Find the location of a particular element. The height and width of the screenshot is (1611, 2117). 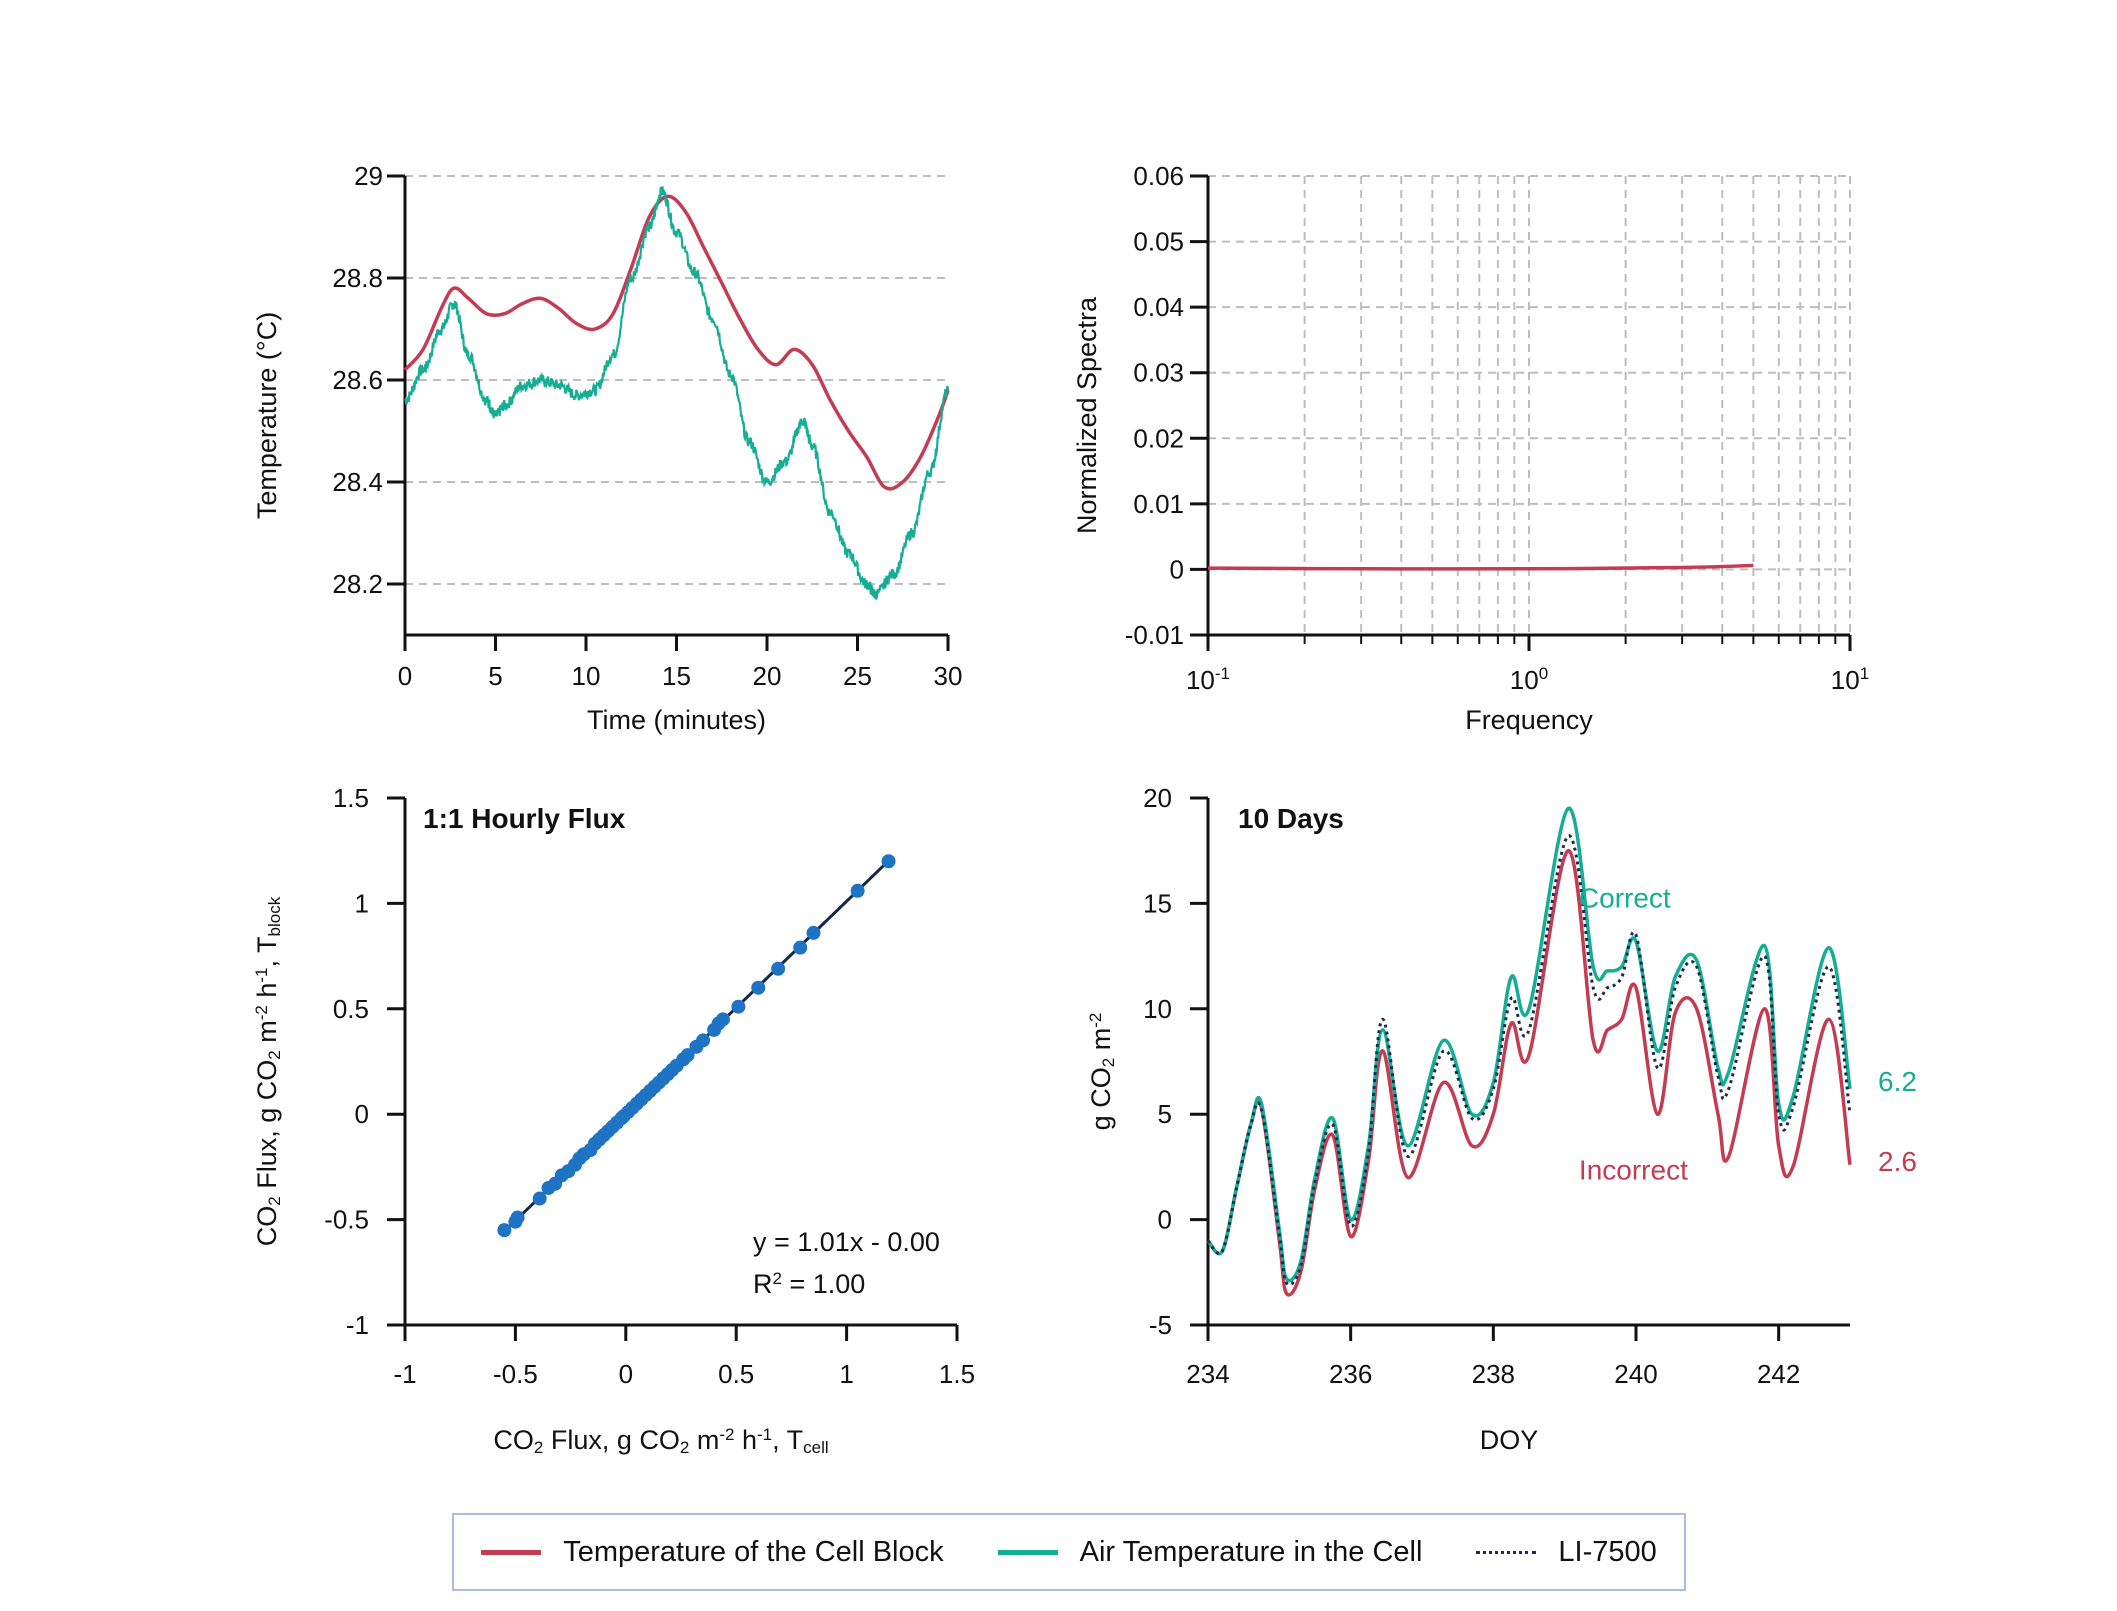

temp-x-tick-label: 15 is located at coordinates (676, 676).